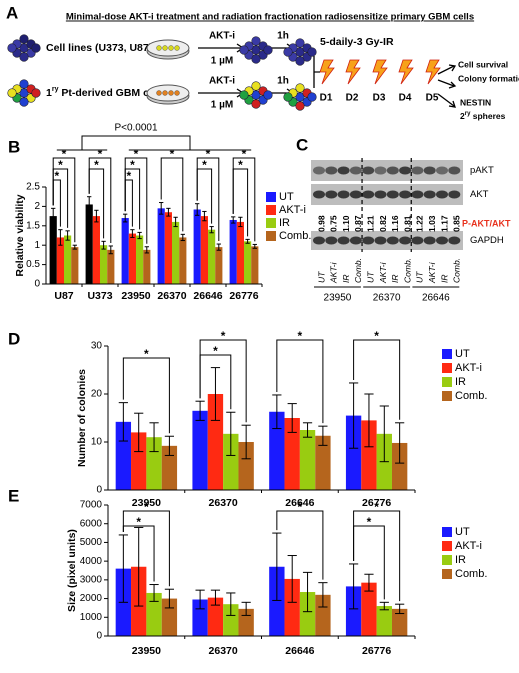 Image resolution: width=519 pixels, height=673 pixels. Describe the element at coordinates (357, 42) in the screenshot. I see `regimen-label: 5-daily-3 Gy-IR` at that location.